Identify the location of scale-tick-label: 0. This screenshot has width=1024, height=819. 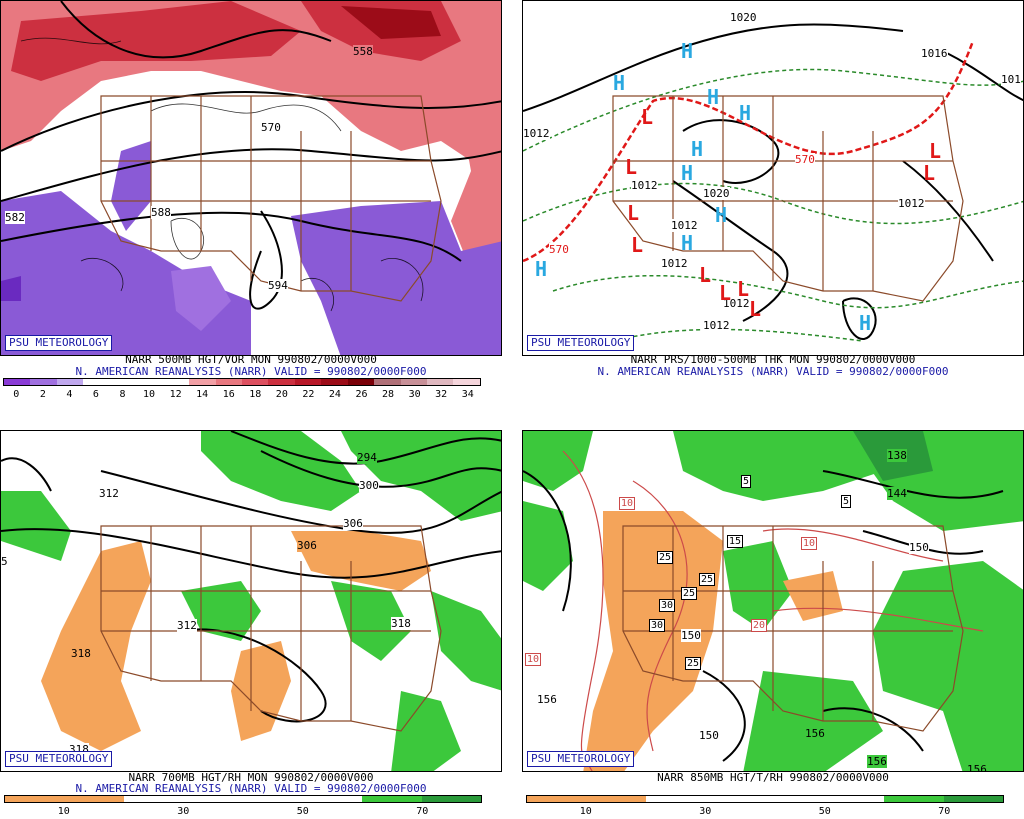
(16, 394).